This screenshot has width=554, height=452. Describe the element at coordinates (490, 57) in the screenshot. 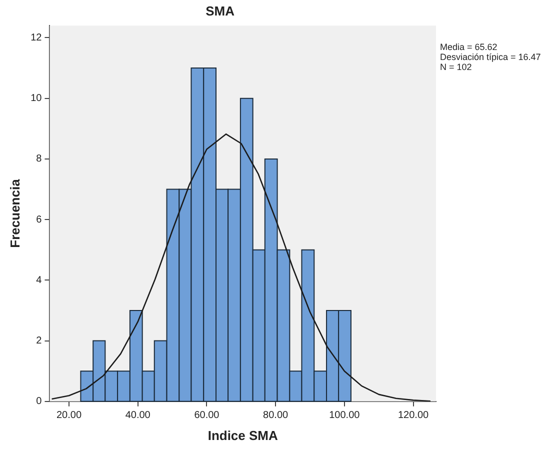

I see `text: Media = 65.62 Desviación típica = 16.47 N = 102` at that location.